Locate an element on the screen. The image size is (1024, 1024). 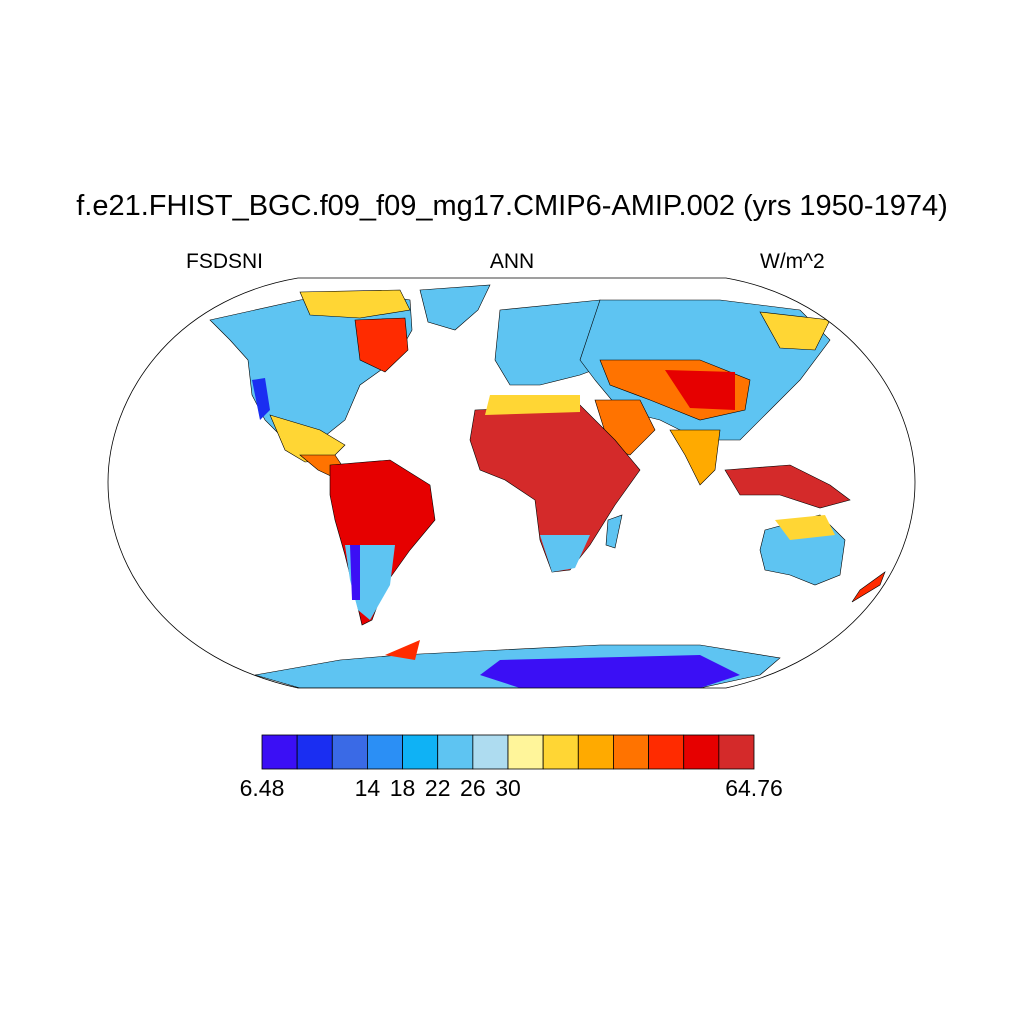
antarctica-interior-land is located at coordinates (610, 671).